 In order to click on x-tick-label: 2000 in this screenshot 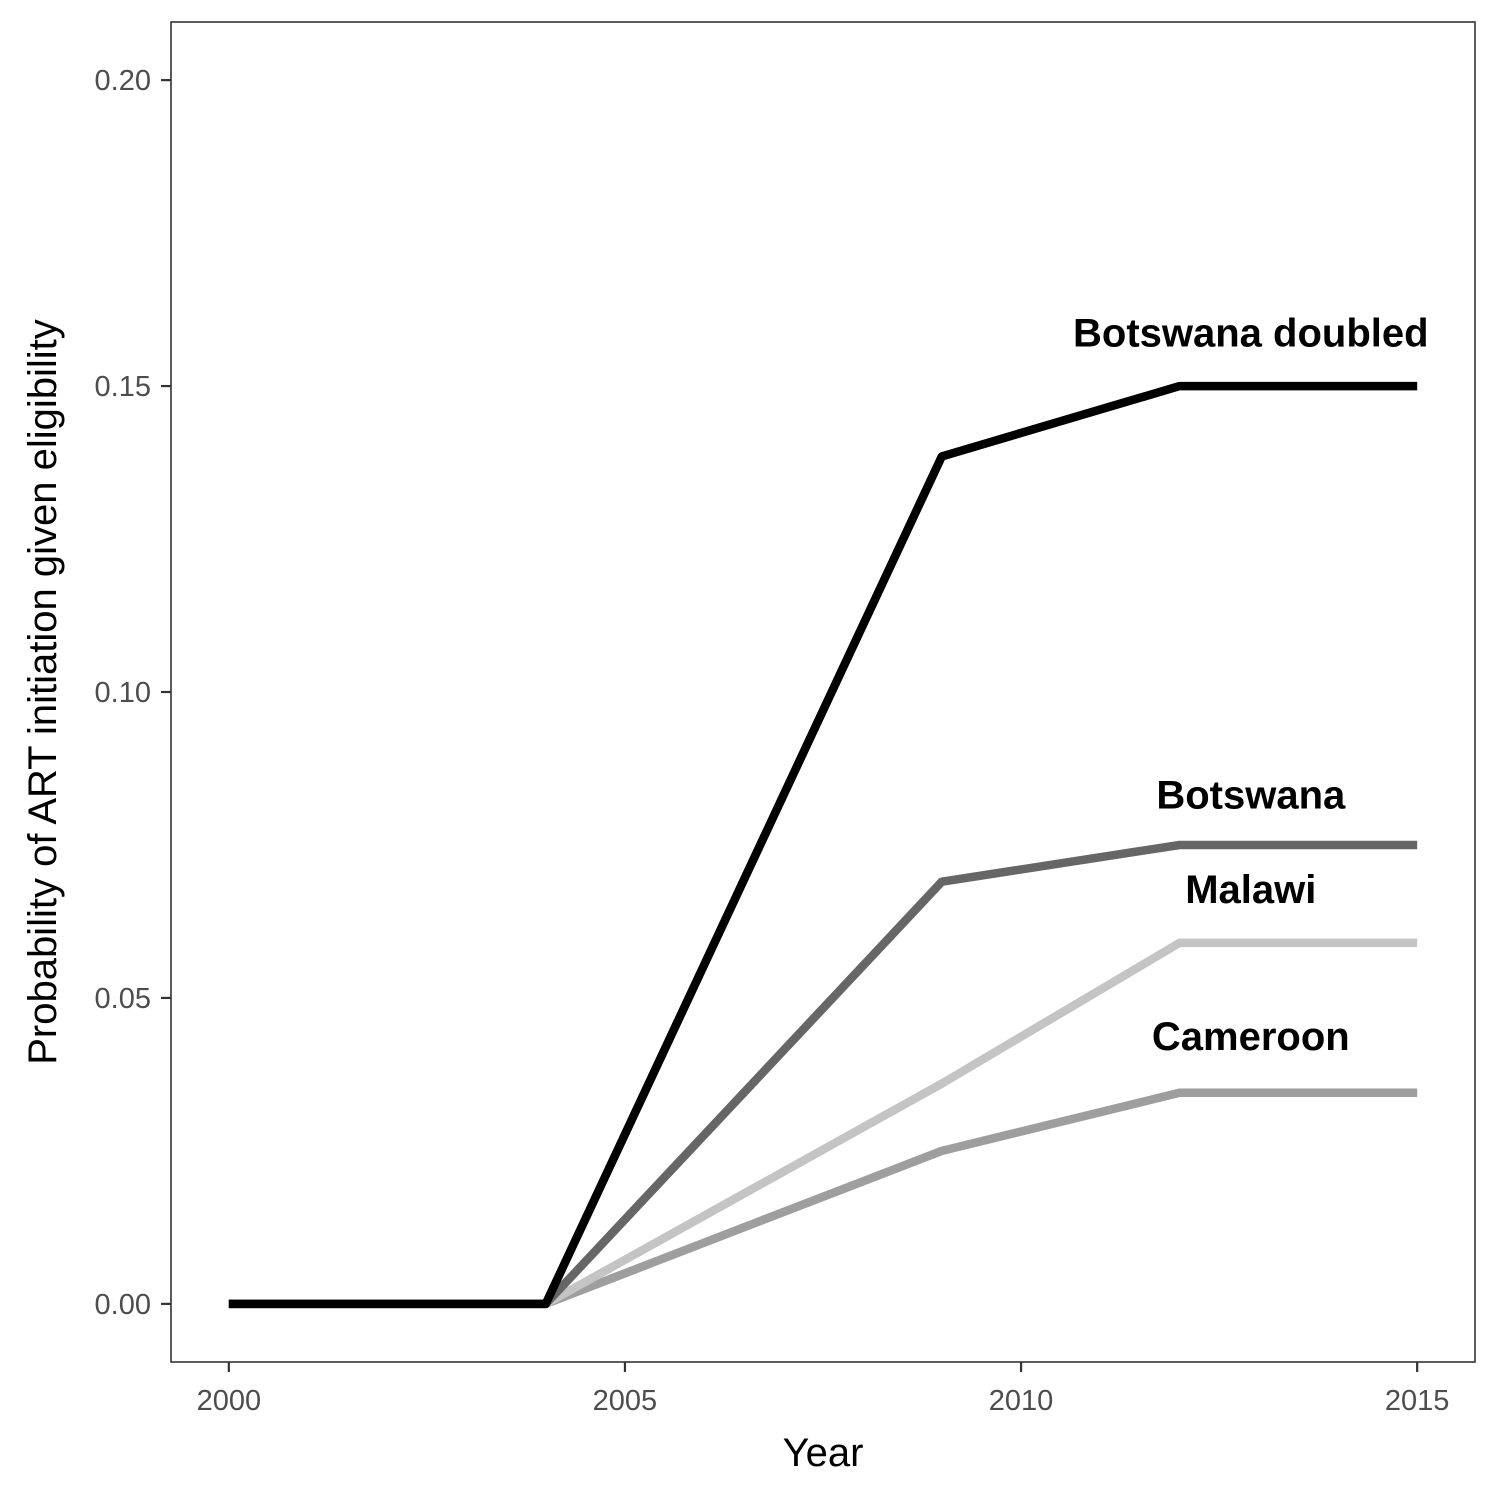, I will do `click(229, 1401)`.